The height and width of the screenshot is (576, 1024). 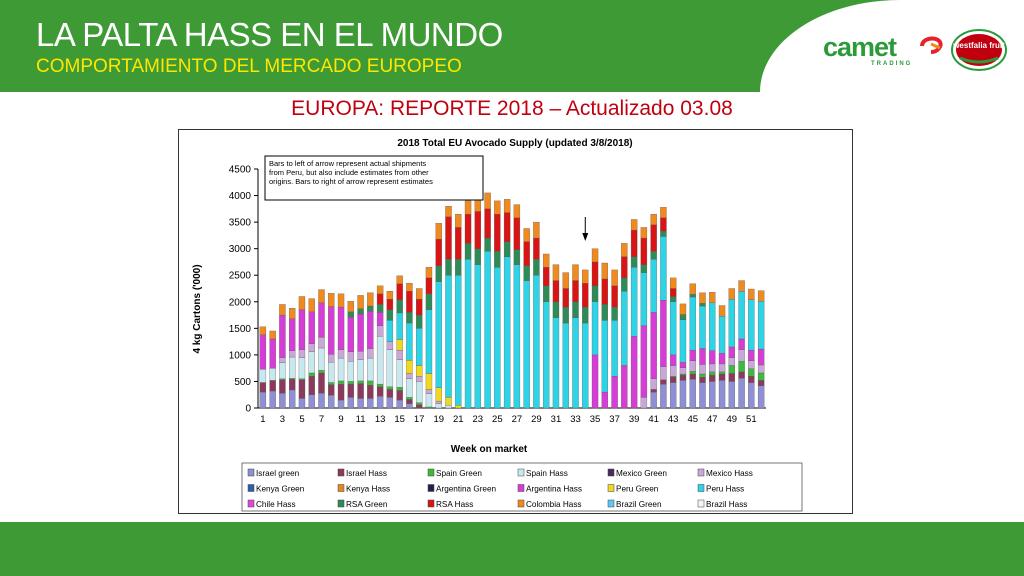 What do you see at coordinates (554, 504) in the screenshot?
I see `legend-label: Colombia Hass` at bounding box center [554, 504].